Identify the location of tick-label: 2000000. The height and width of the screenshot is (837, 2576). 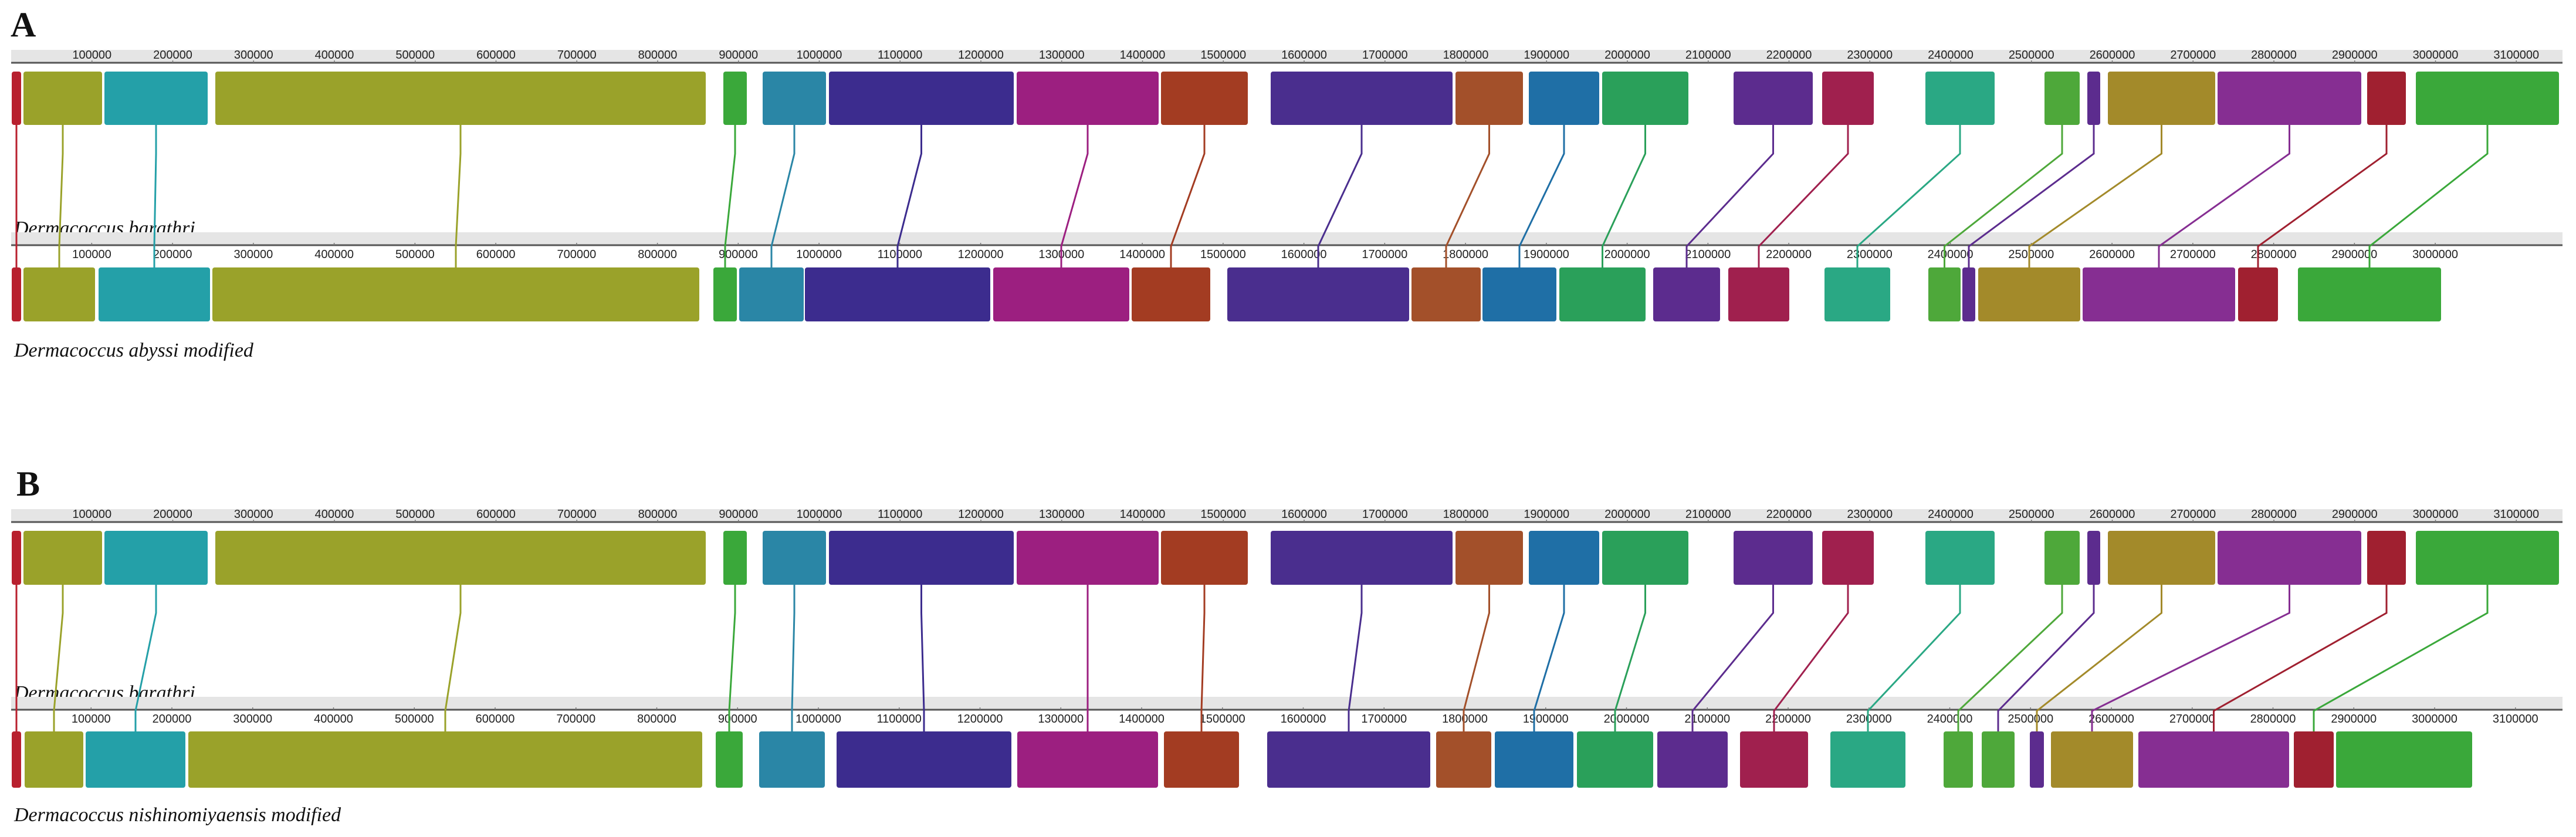
(1627, 254).